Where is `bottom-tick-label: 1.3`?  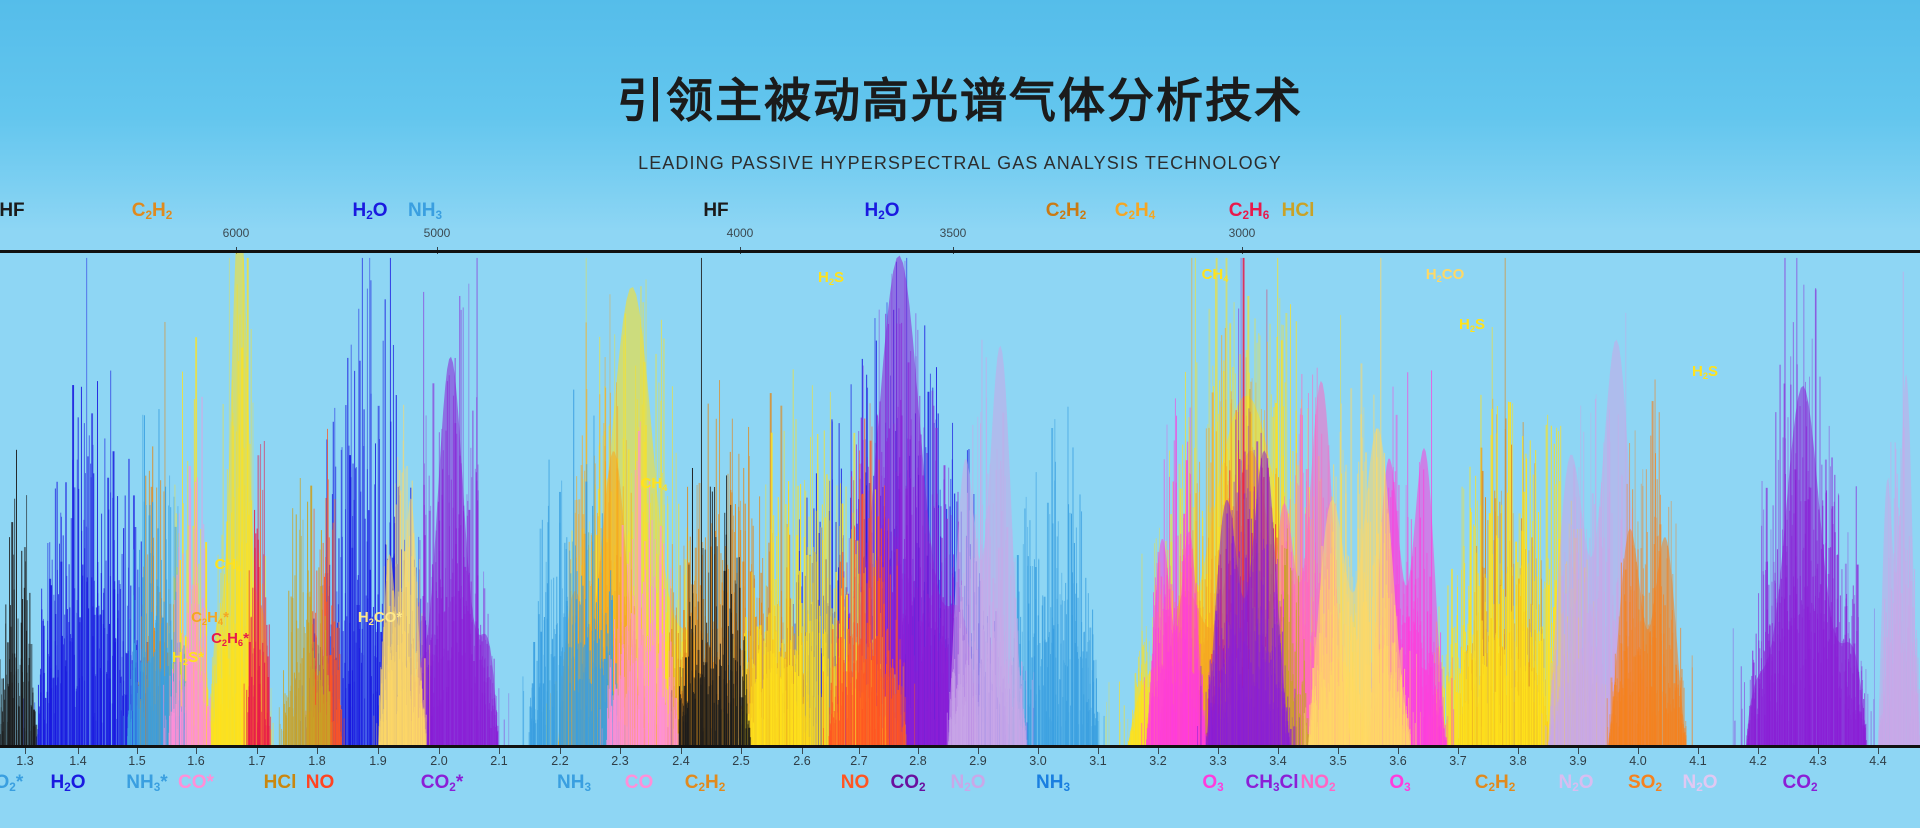
bottom-tick-label: 1.3 is located at coordinates (25, 761).